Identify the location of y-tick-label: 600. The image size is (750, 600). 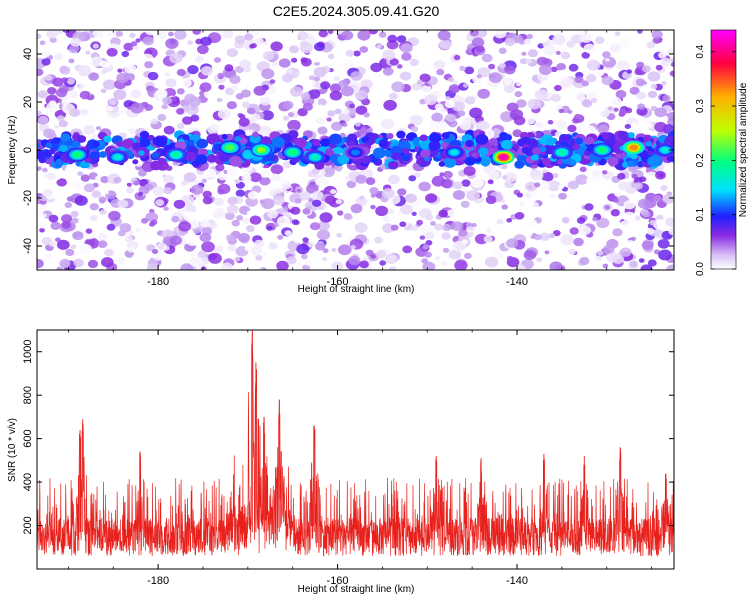
(28, 438).